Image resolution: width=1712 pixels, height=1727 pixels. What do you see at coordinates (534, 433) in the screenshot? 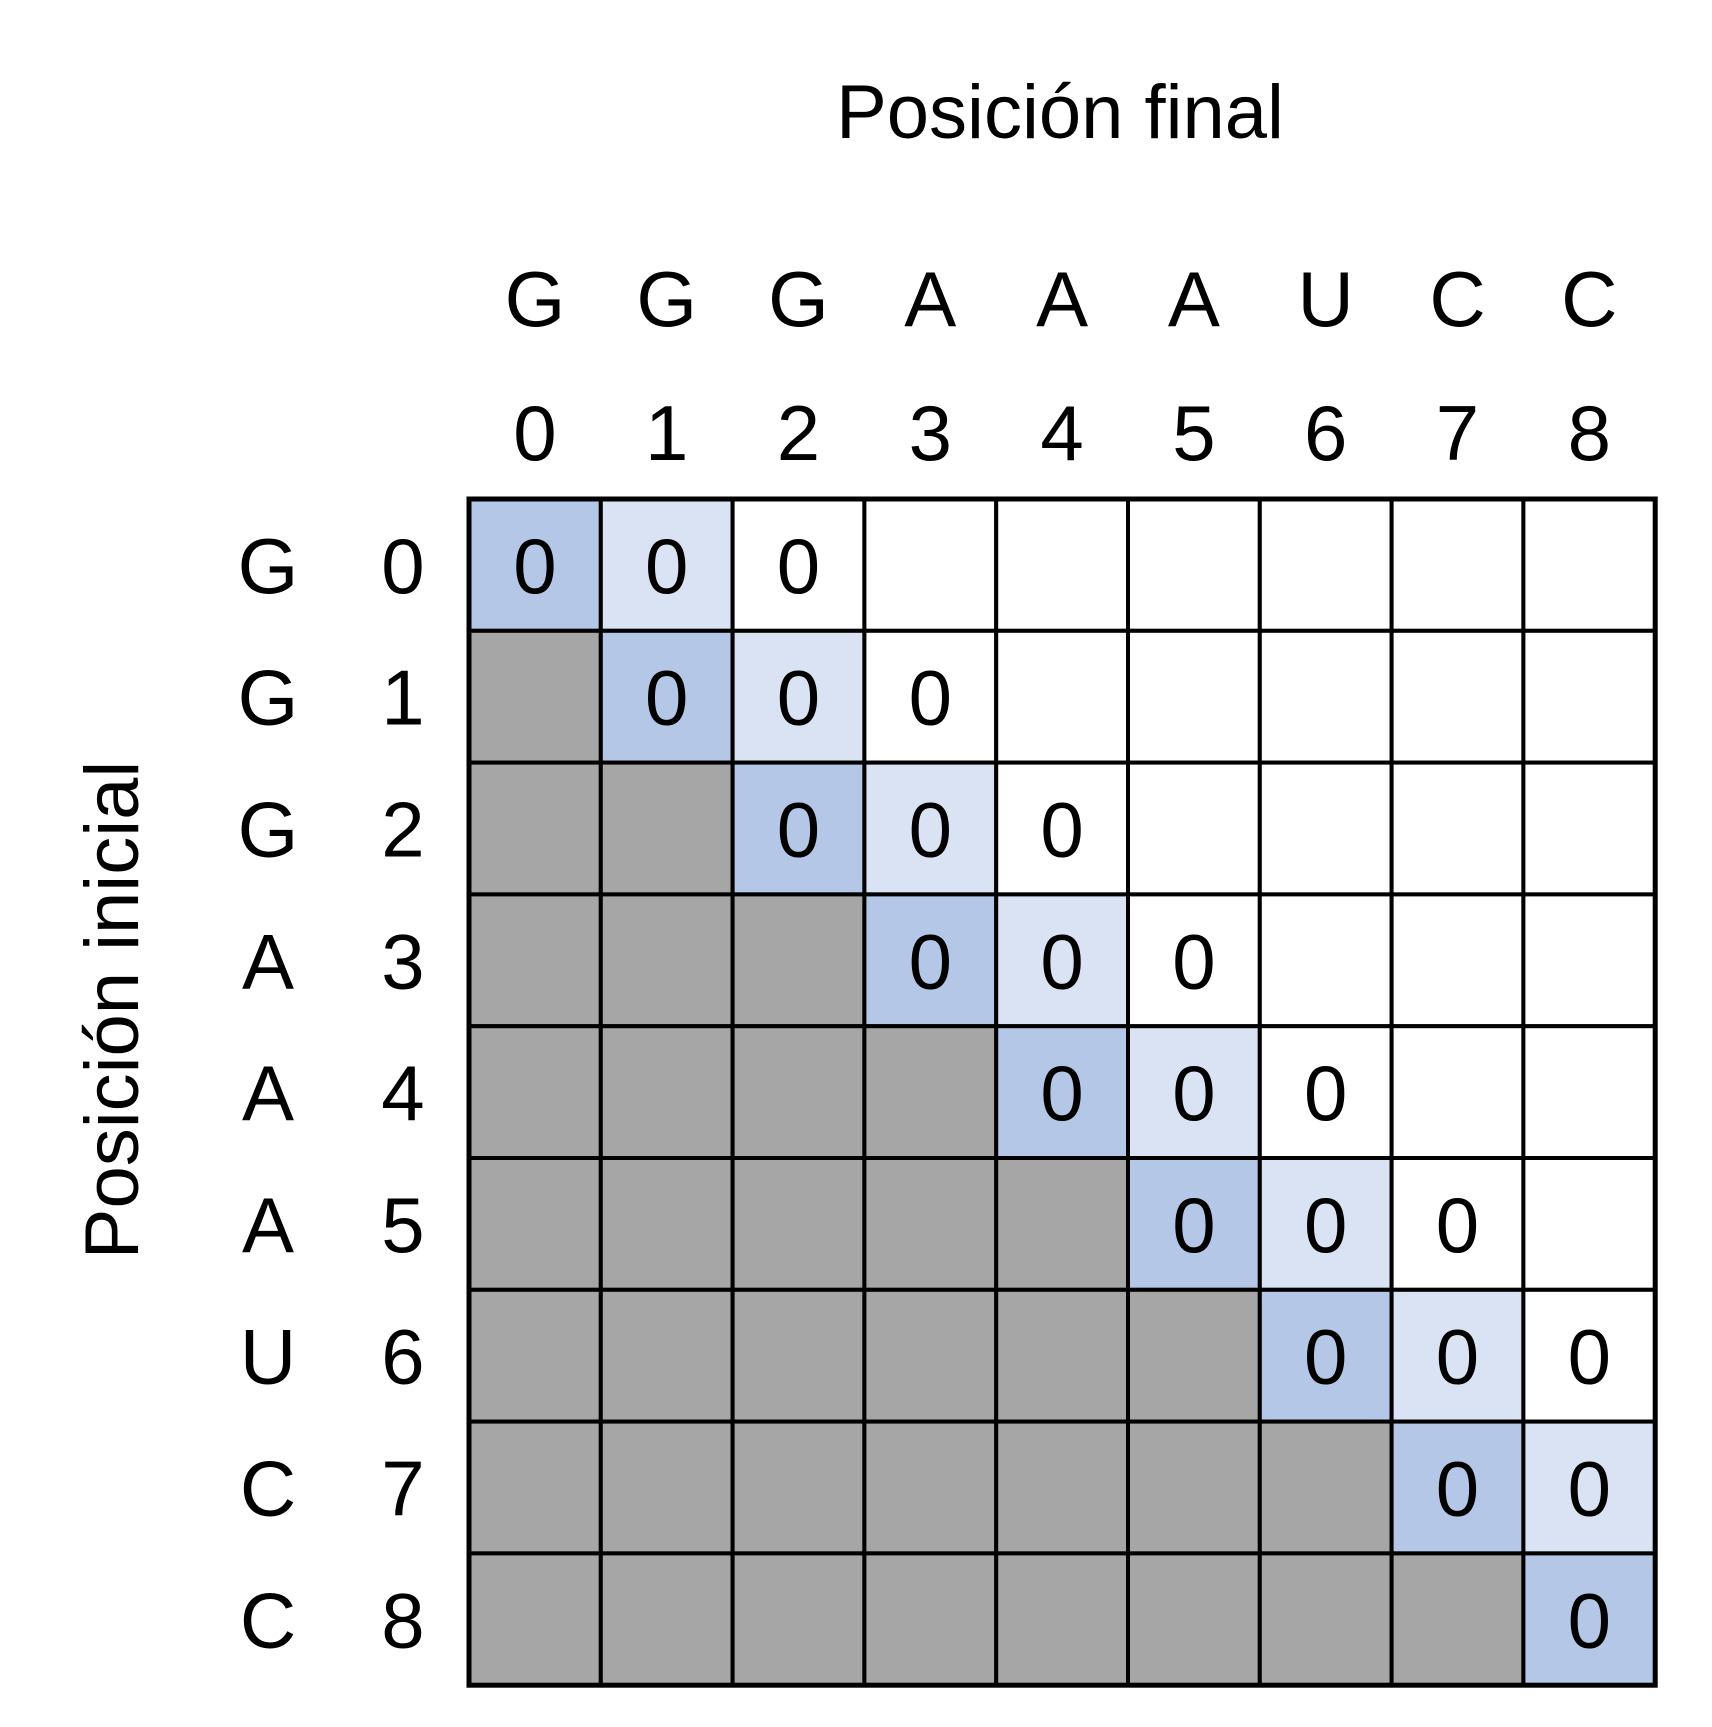
I see `column-index-label: 0` at bounding box center [534, 433].